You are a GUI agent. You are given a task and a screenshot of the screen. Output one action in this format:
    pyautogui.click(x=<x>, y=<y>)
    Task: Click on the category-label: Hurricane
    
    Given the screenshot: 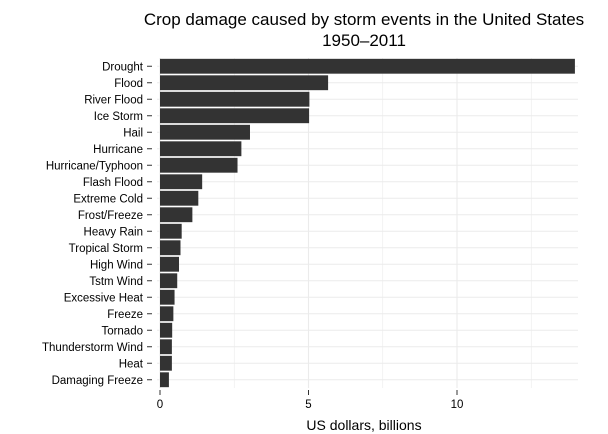 What is the action you would take?
    pyautogui.click(x=118, y=150)
    